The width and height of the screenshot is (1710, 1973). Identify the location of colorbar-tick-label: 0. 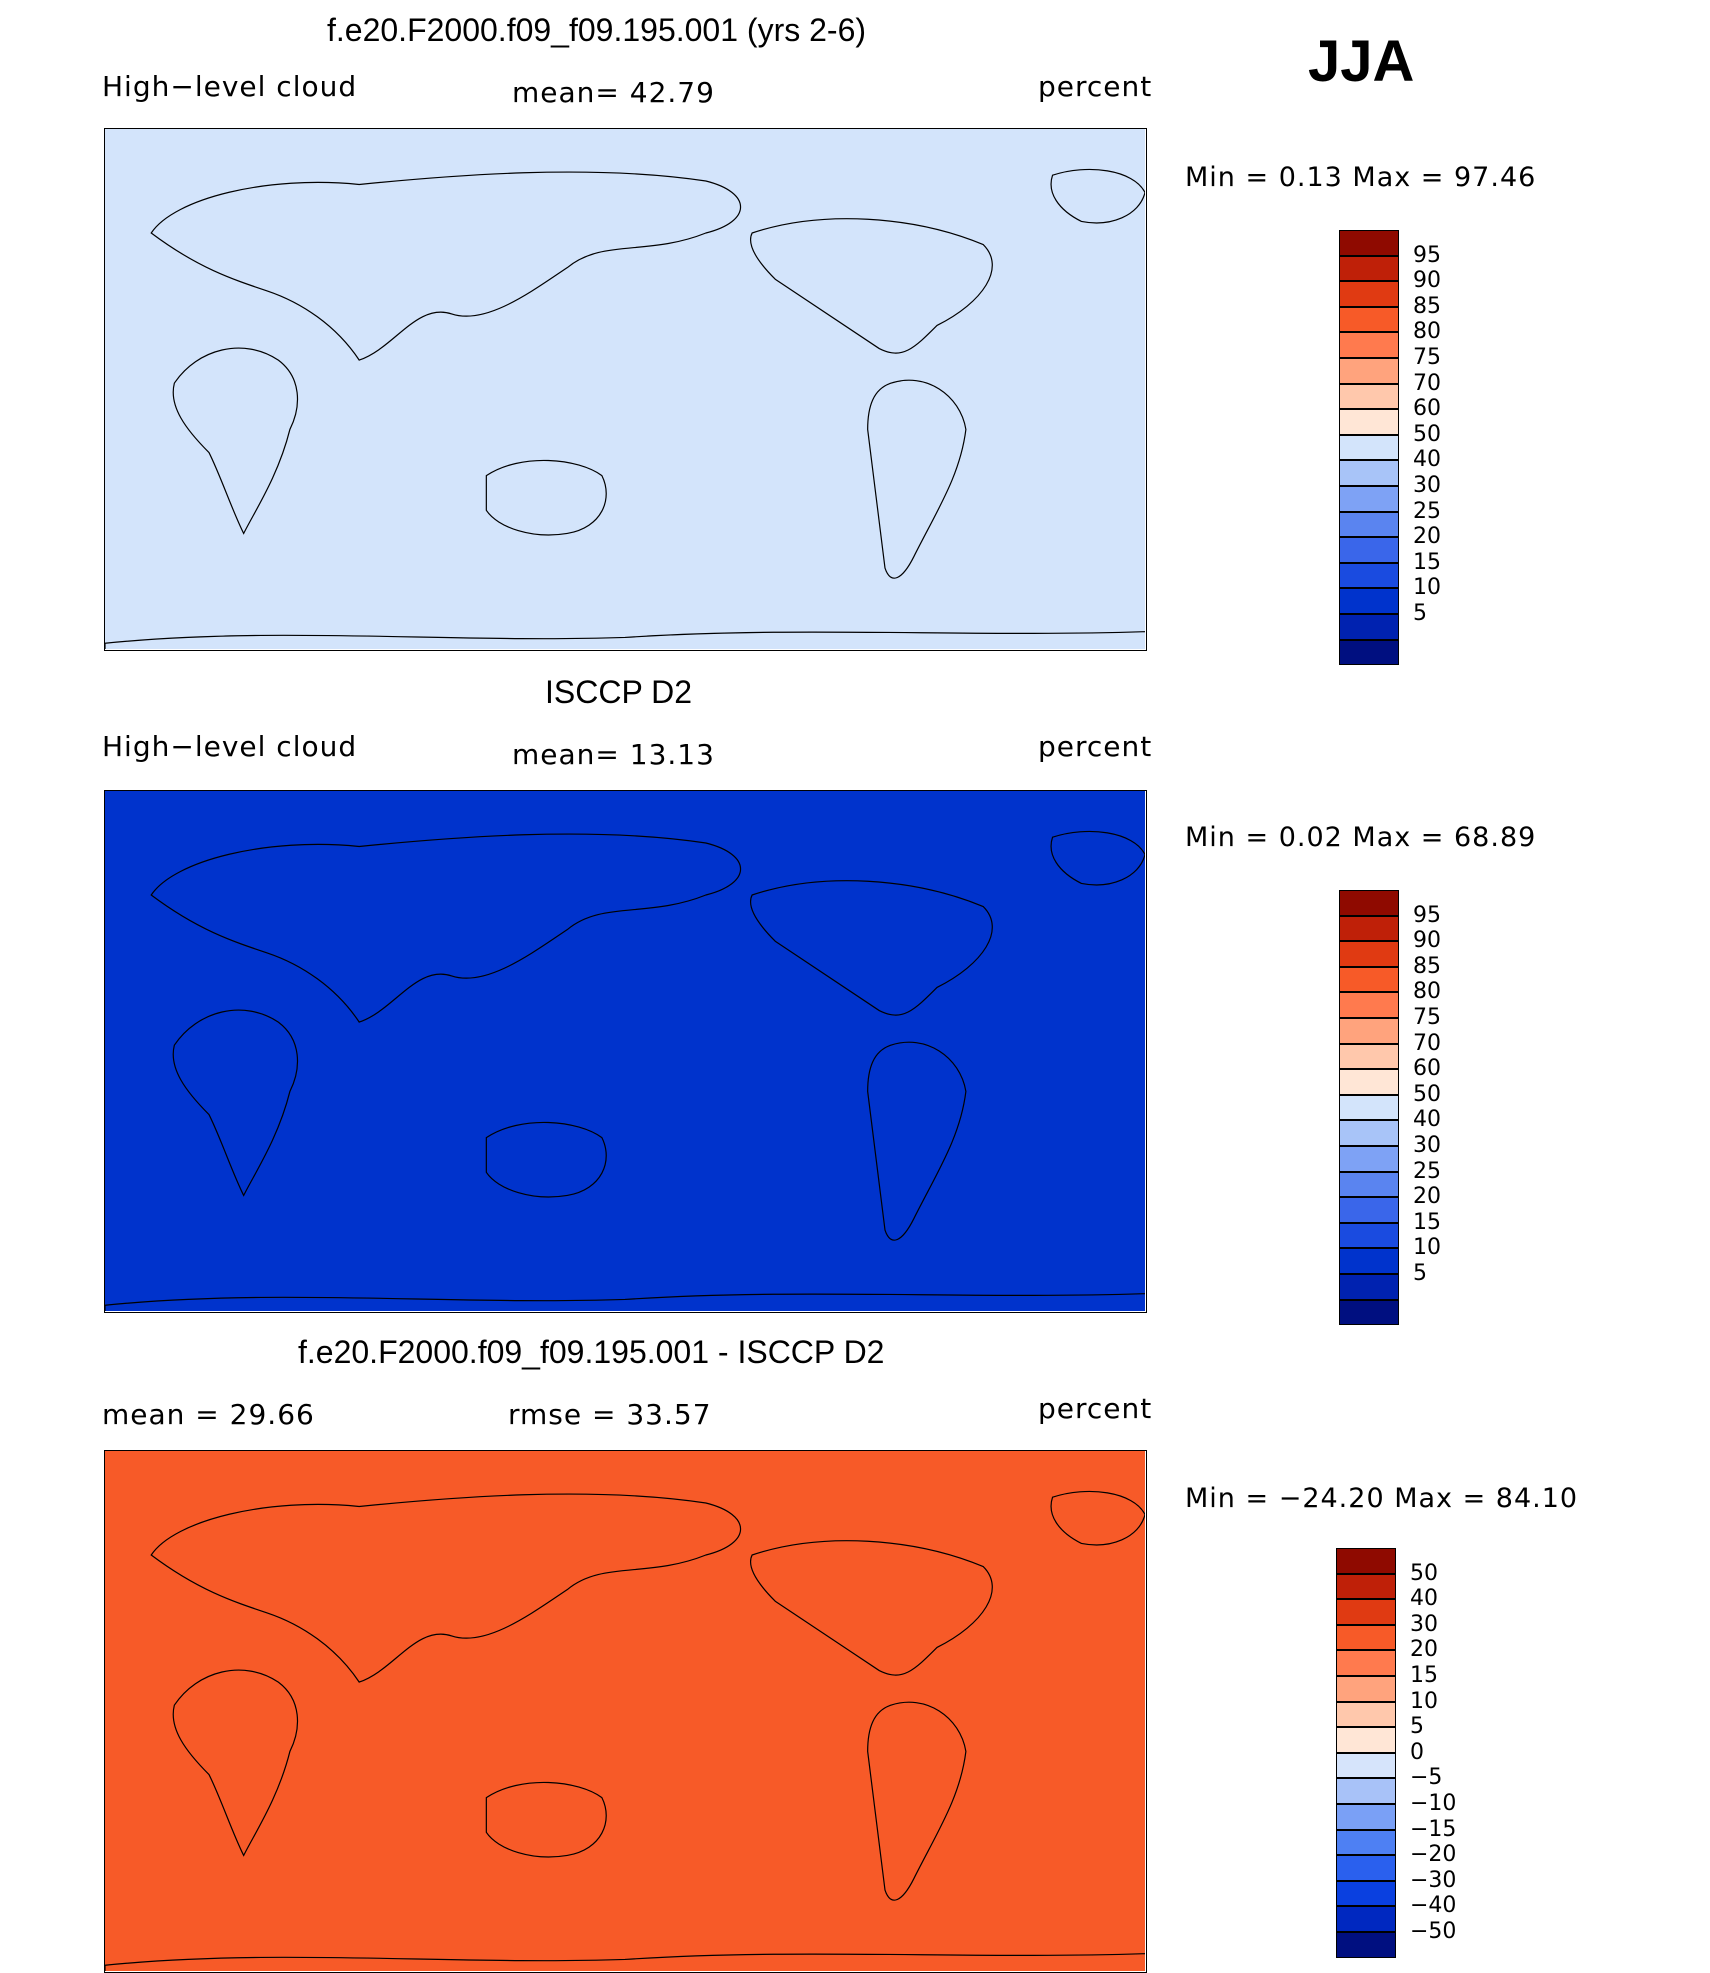
(1417, 1752).